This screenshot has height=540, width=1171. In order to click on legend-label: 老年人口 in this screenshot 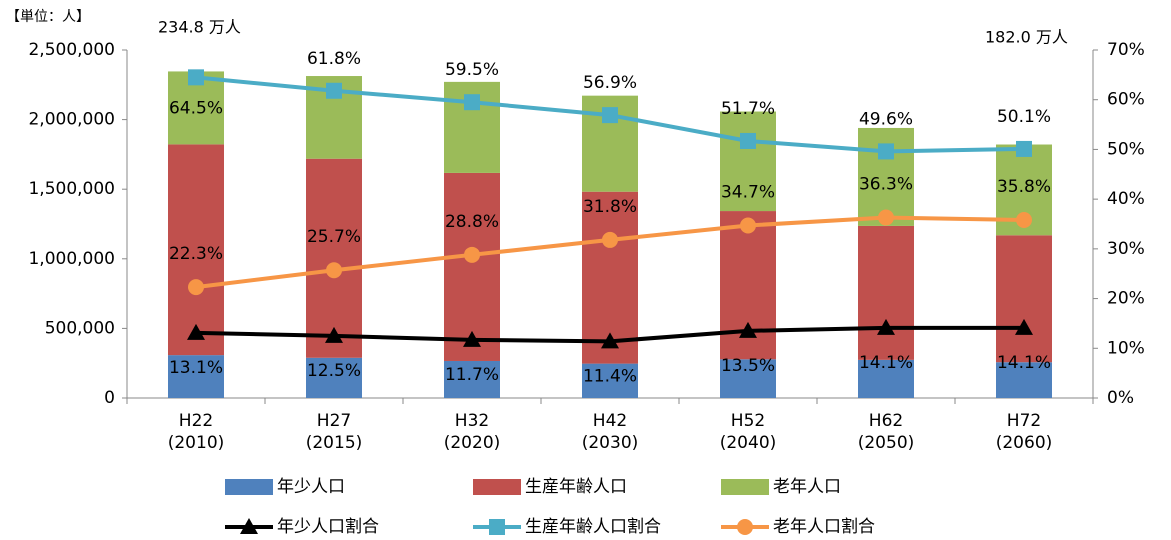, I will do `click(807, 487)`.